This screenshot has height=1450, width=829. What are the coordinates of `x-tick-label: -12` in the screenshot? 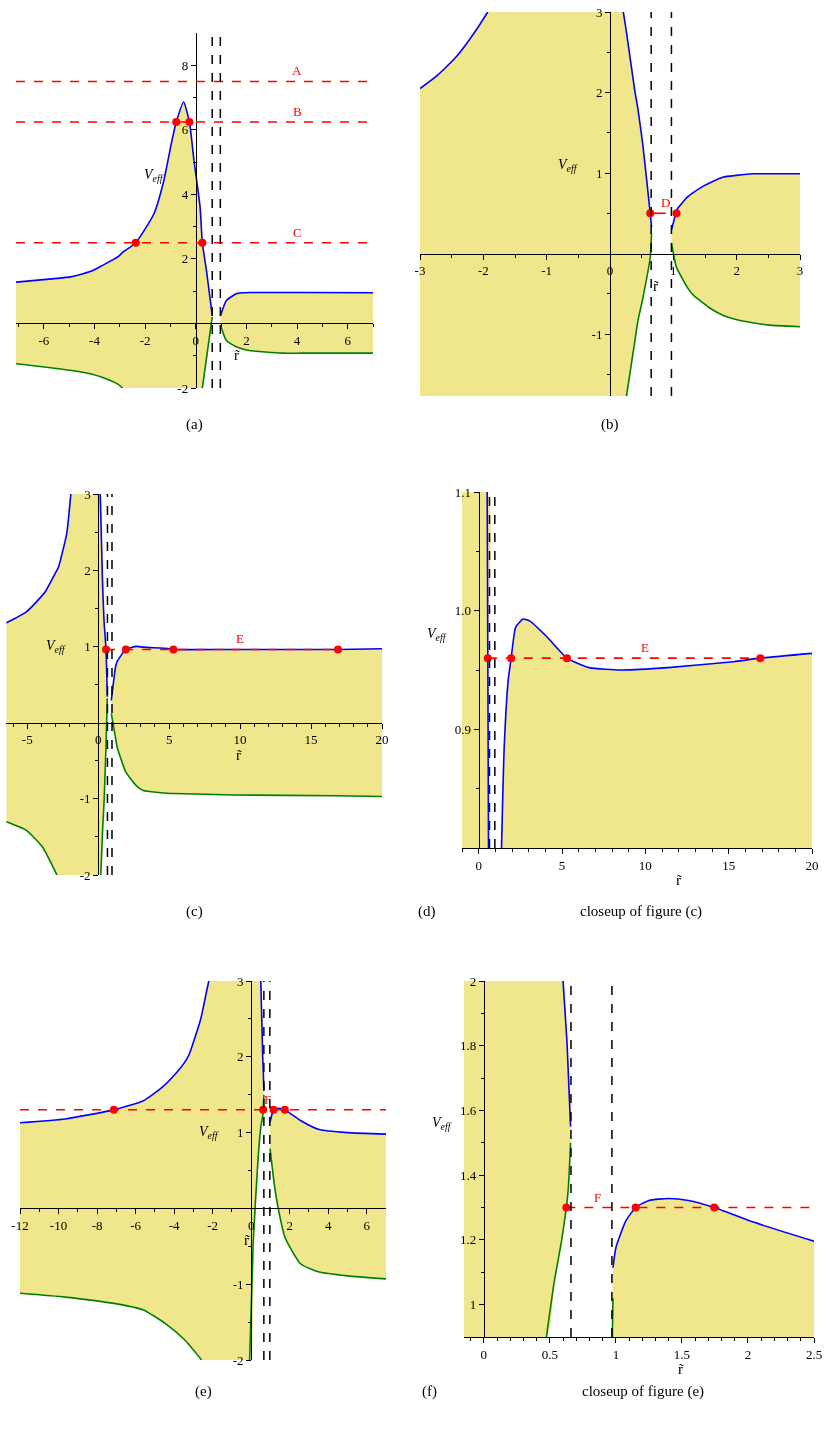 It's located at (20, 1225).